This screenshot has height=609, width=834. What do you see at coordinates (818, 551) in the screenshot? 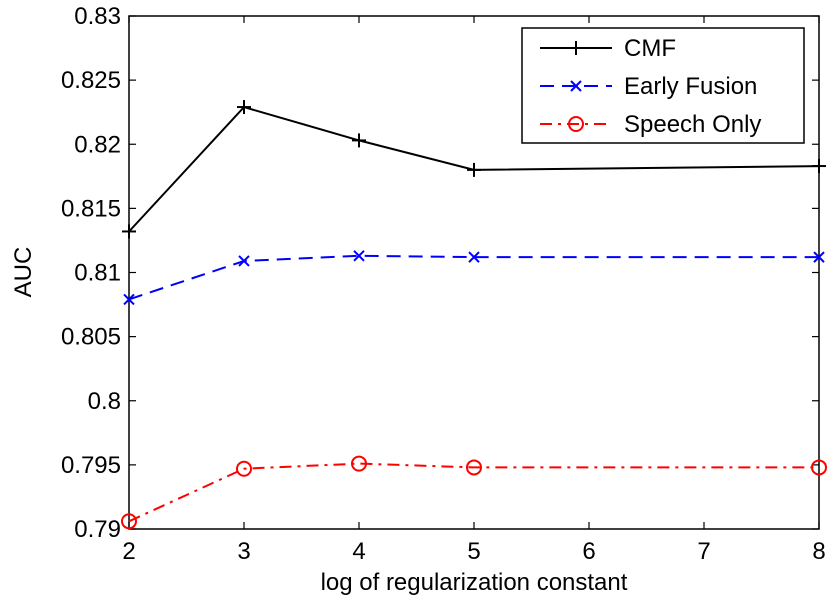
I see `x-tick-label: 8` at bounding box center [818, 551].